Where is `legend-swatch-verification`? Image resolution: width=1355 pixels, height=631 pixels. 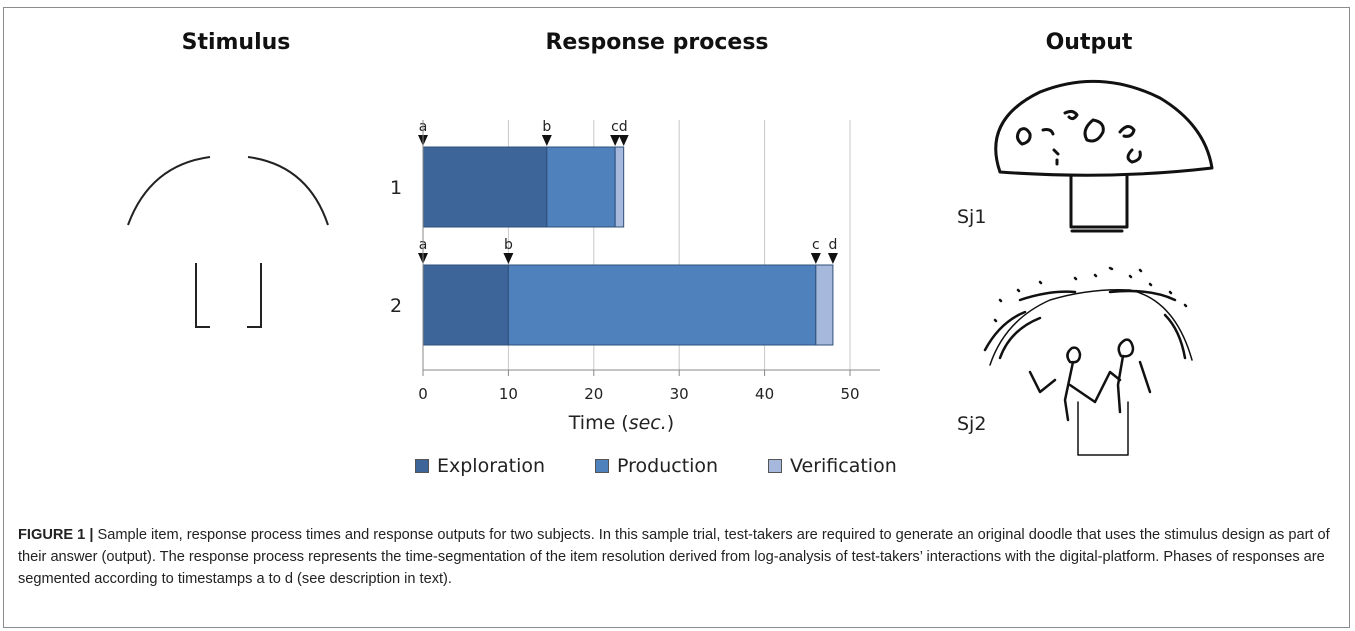 legend-swatch-verification is located at coordinates (775, 466).